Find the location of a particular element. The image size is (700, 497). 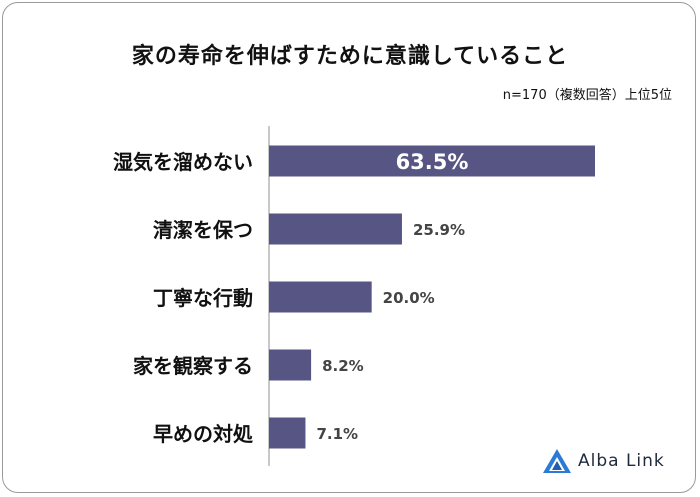

category-label: 丁寧な行動 is located at coordinates (203, 298).